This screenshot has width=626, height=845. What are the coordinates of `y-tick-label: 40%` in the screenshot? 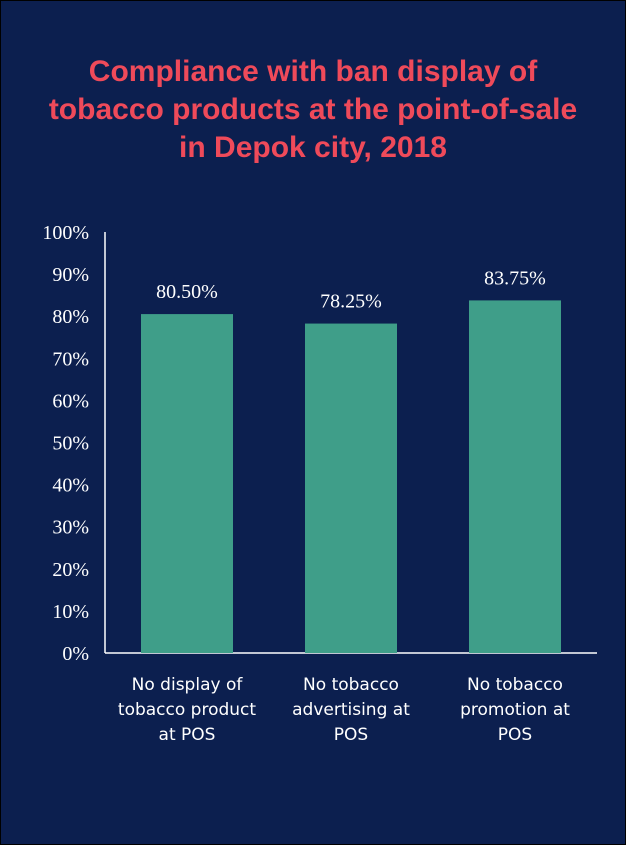 It's located at (70, 486).